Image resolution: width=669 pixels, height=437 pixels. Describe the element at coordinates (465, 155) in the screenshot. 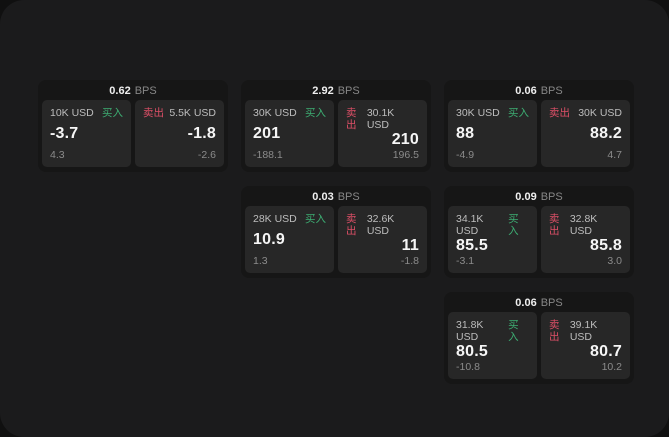

I see `buy-delta: -4.9` at that location.